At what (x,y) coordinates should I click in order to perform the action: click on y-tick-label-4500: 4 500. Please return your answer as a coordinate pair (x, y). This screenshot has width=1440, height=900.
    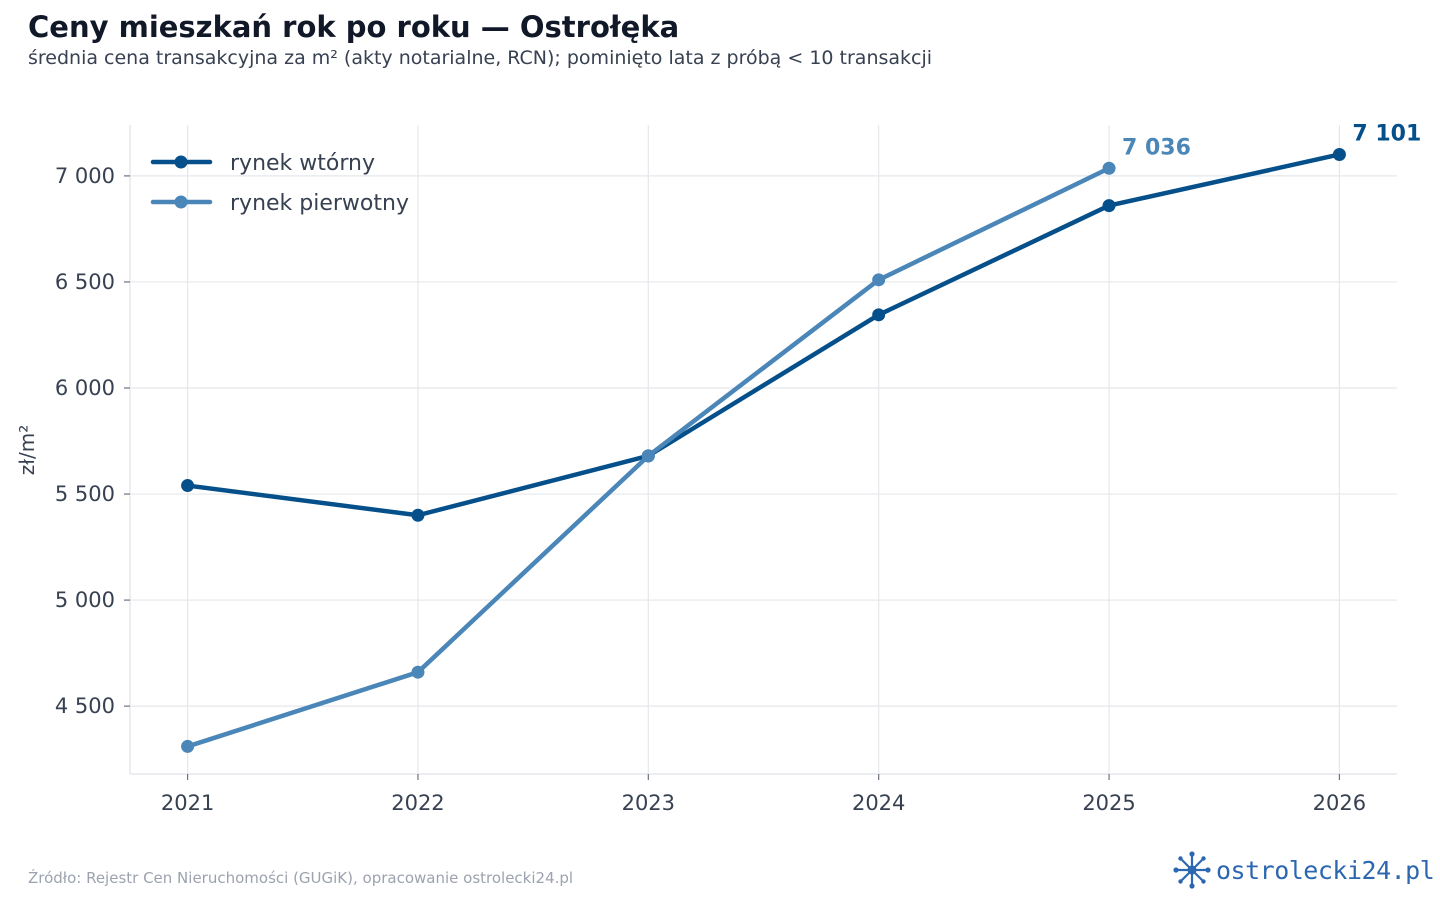
    Looking at the image, I should click on (85, 706).